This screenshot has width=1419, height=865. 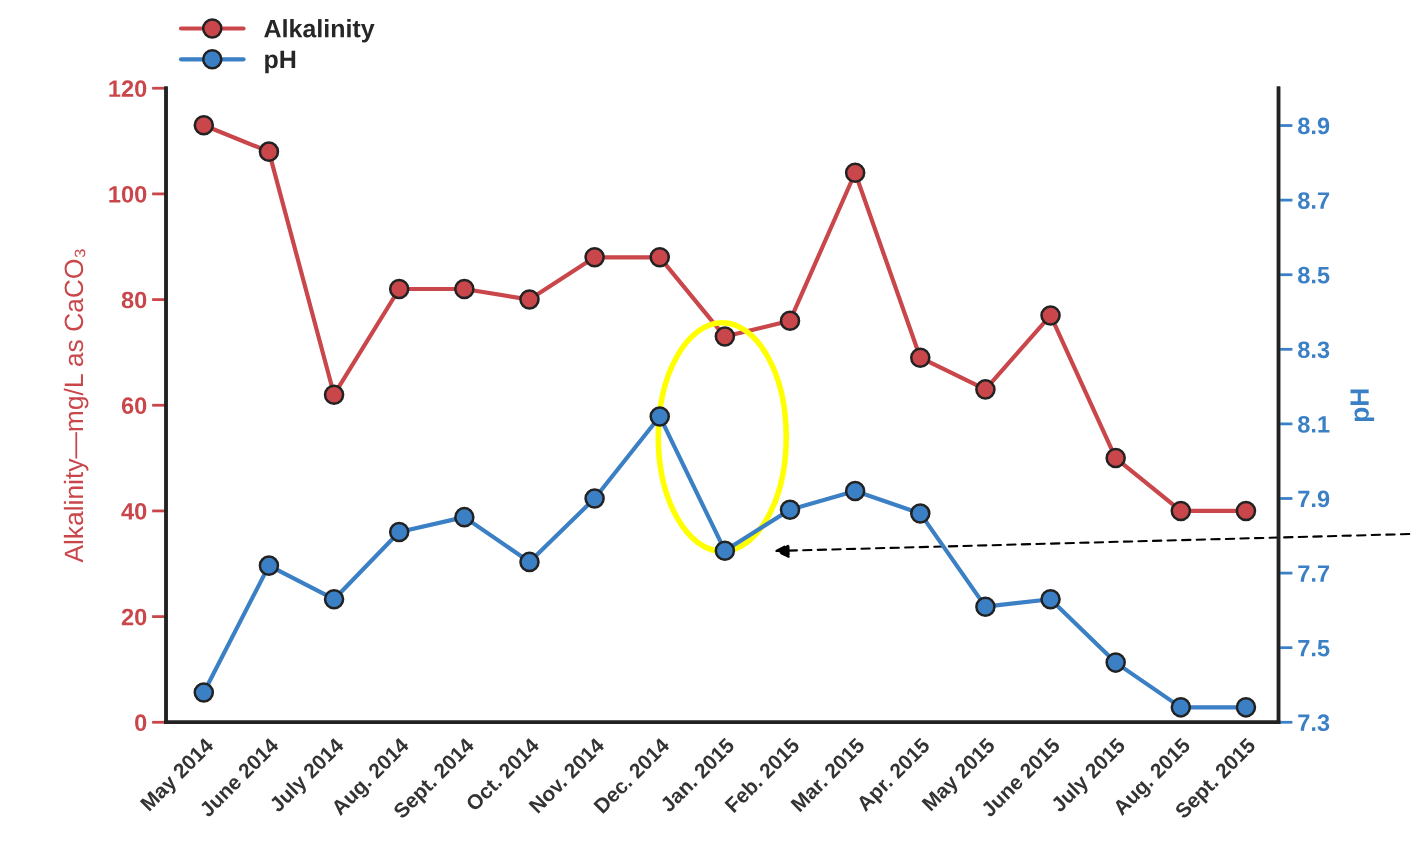 I want to click on y2-axis-title: pH, so click(x=1362, y=405).